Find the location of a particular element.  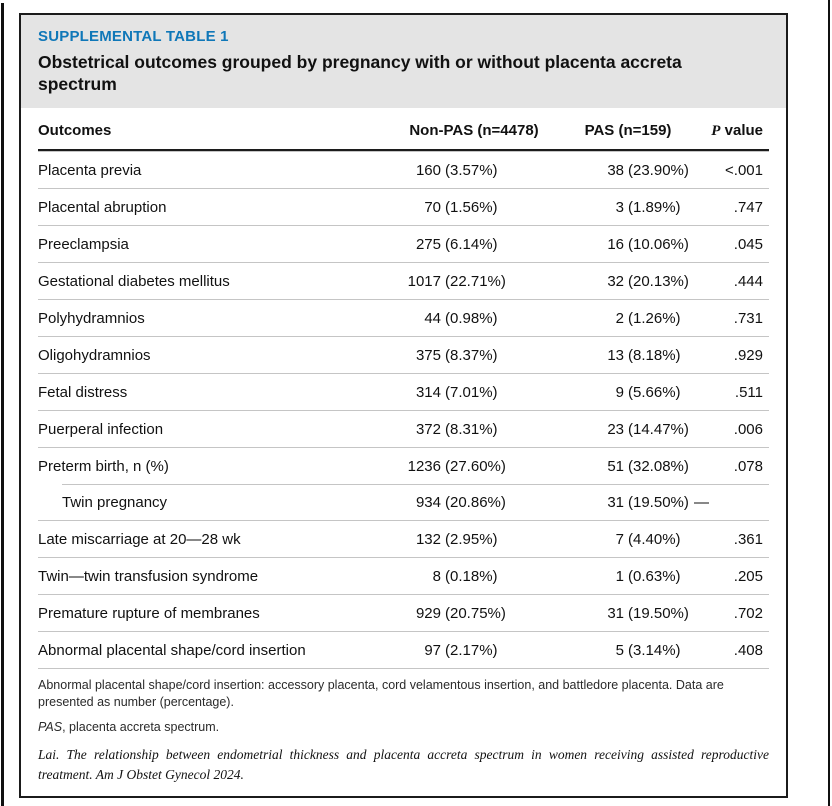

count-value: 934 is located at coordinates (428, 502).